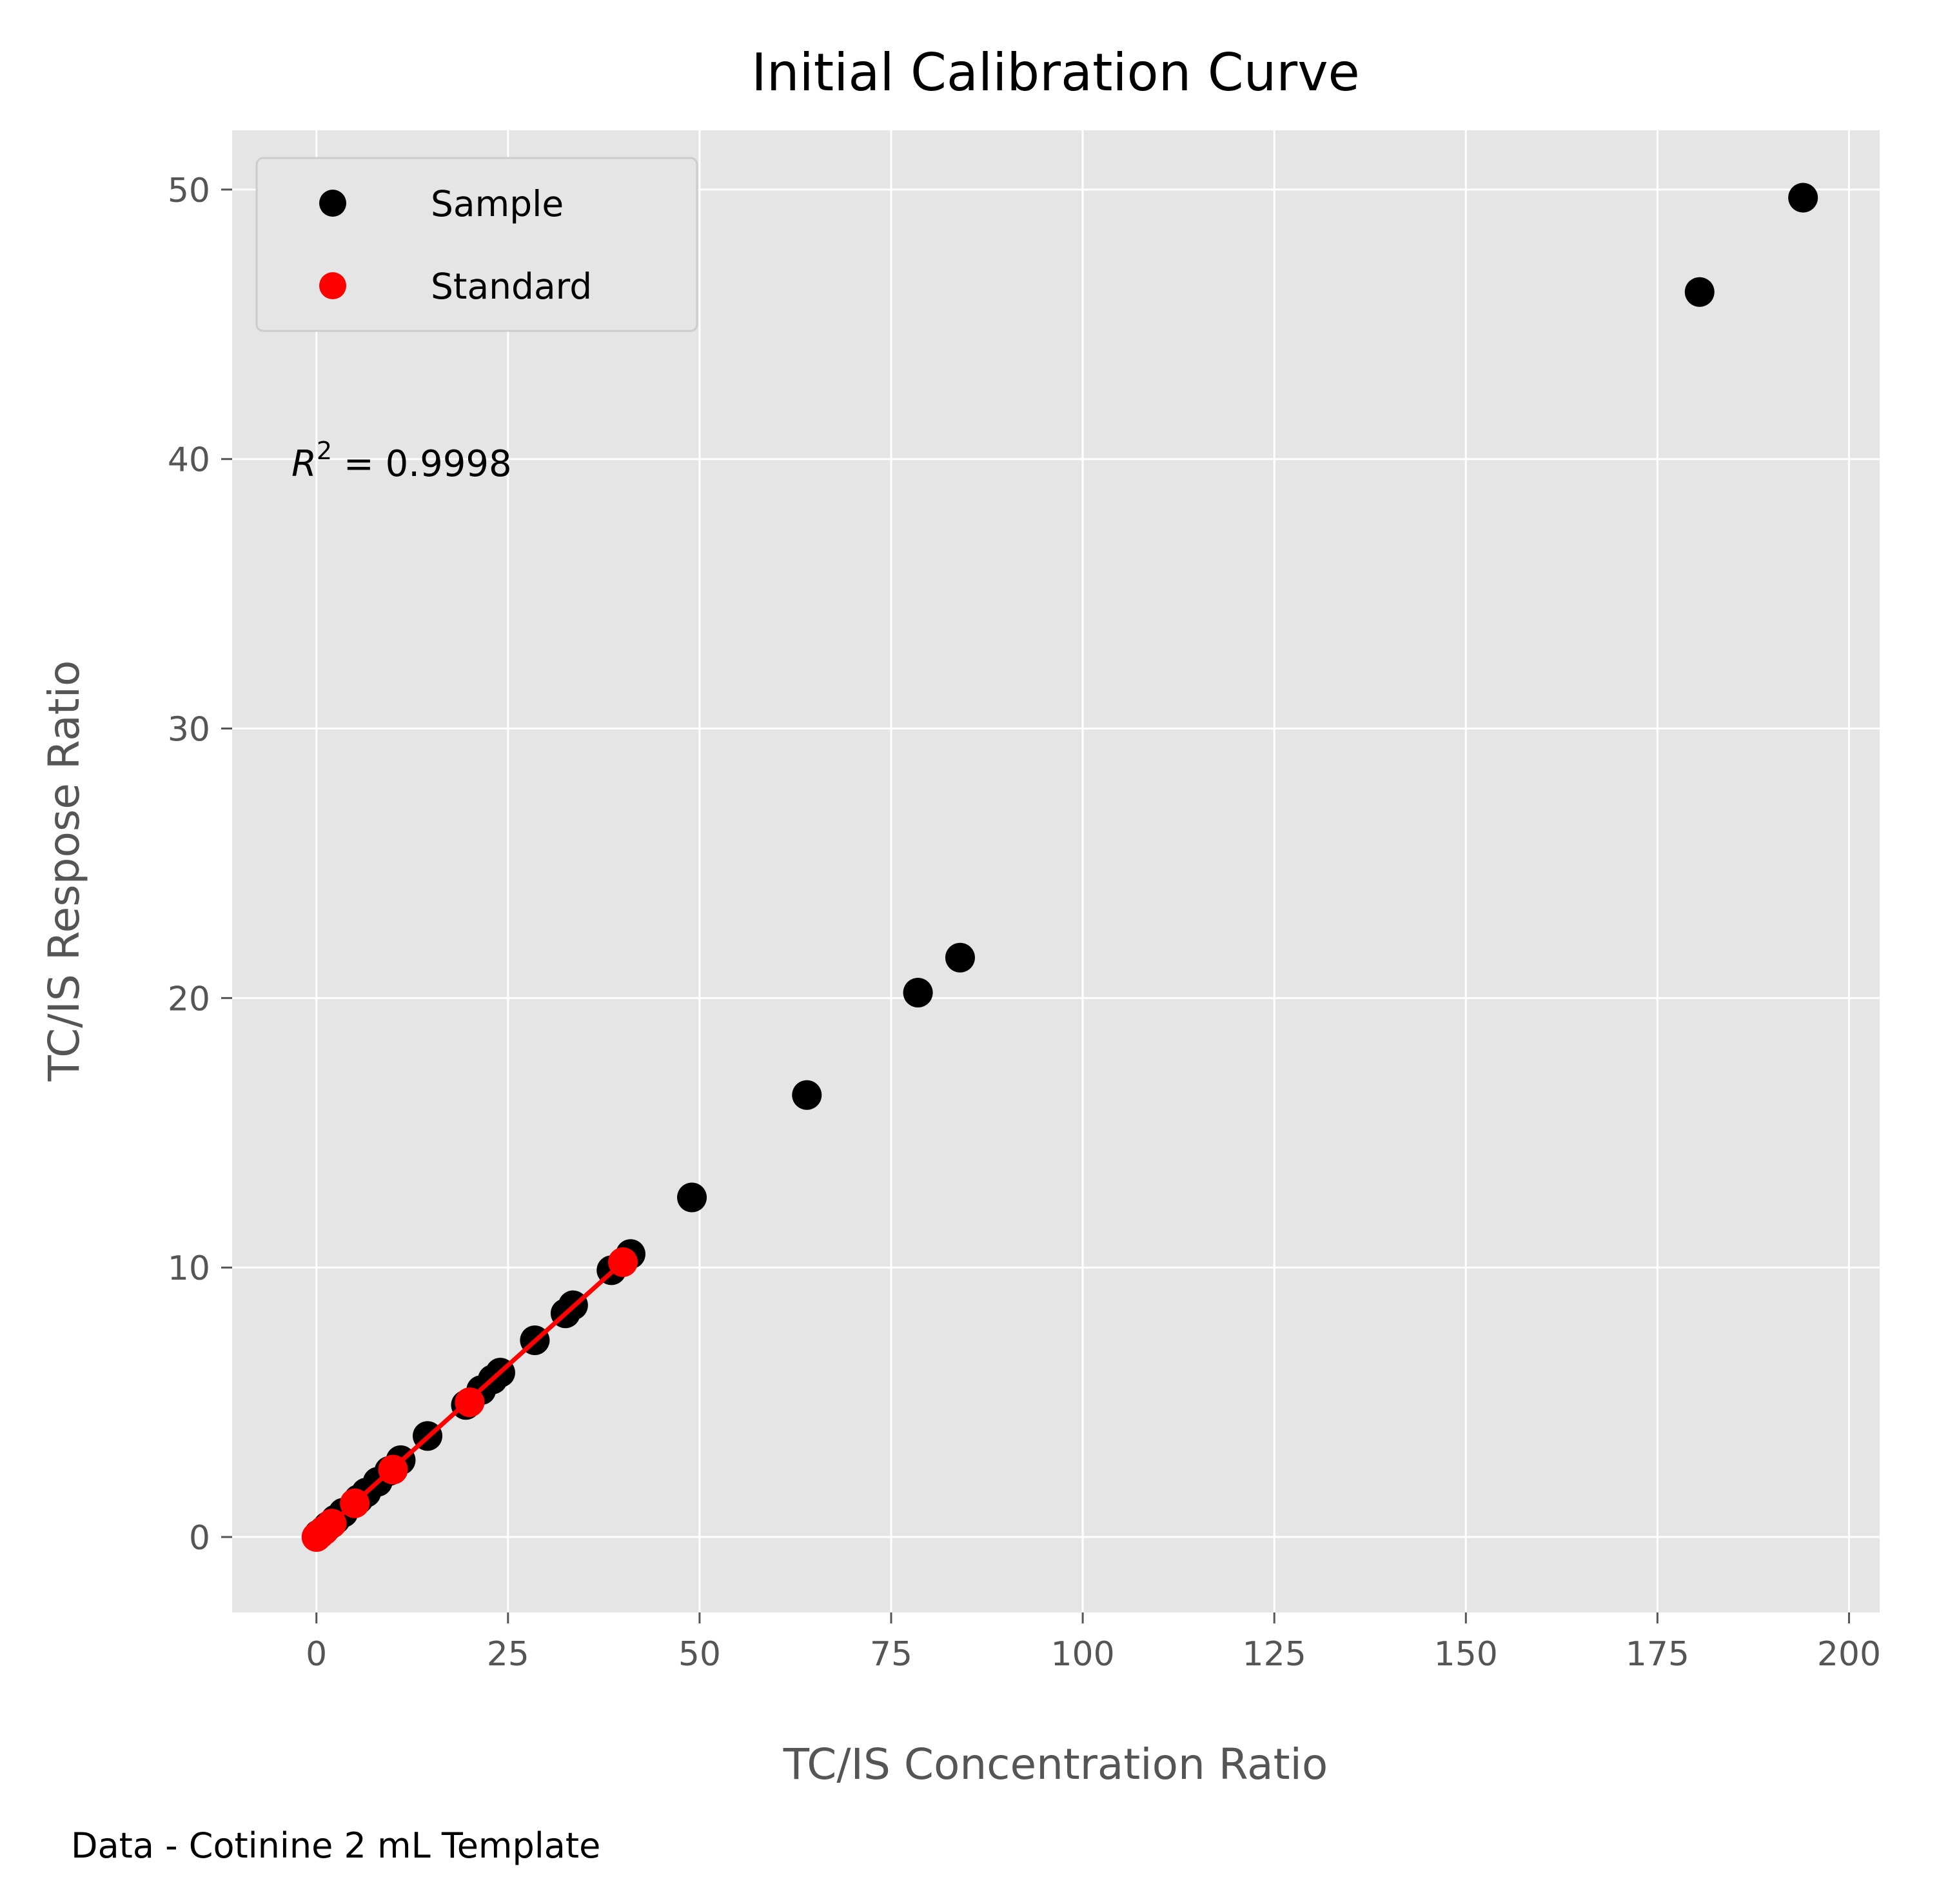 The width and height of the screenshot is (1939, 1904). I want to click on legend-marker-sample, so click(332, 203).